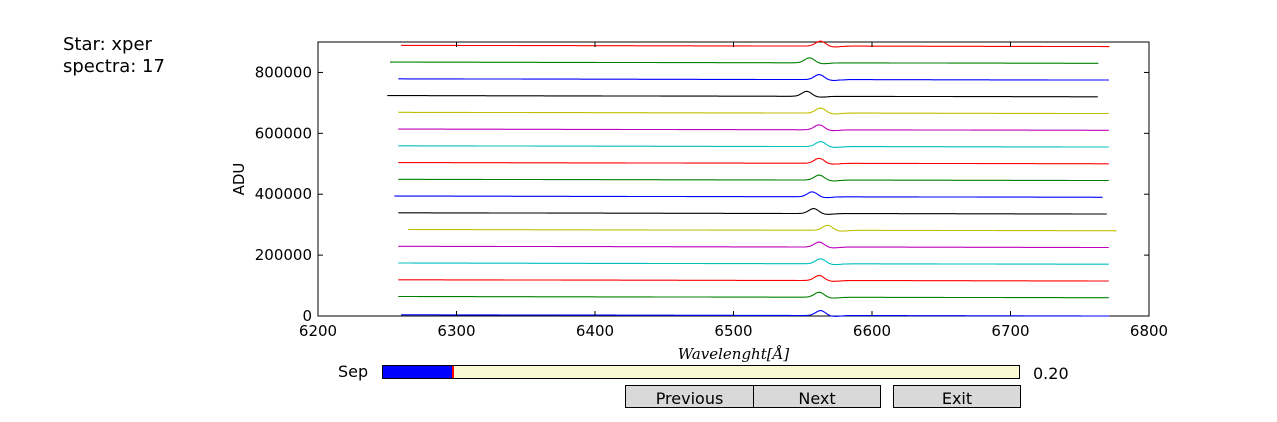 The height and width of the screenshot is (422, 1277). Describe the element at coordinates (957, 396) in the screenshot. I see `exit-button: Exit` at that location.